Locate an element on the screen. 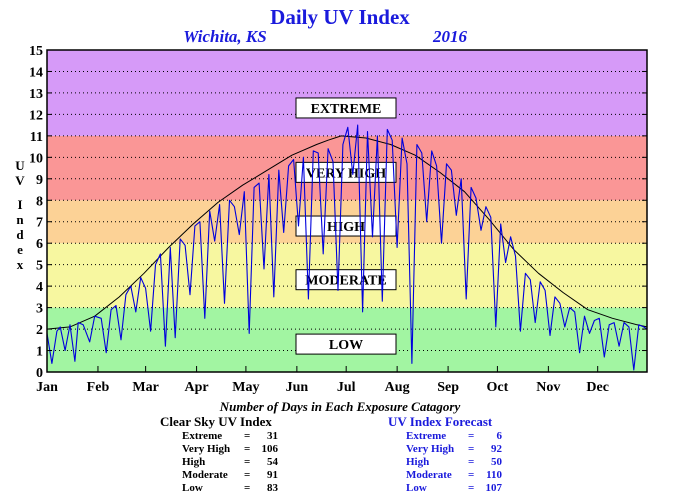 The image size is (680, 500). band-label: LOW is located at coordinates (346, 344).